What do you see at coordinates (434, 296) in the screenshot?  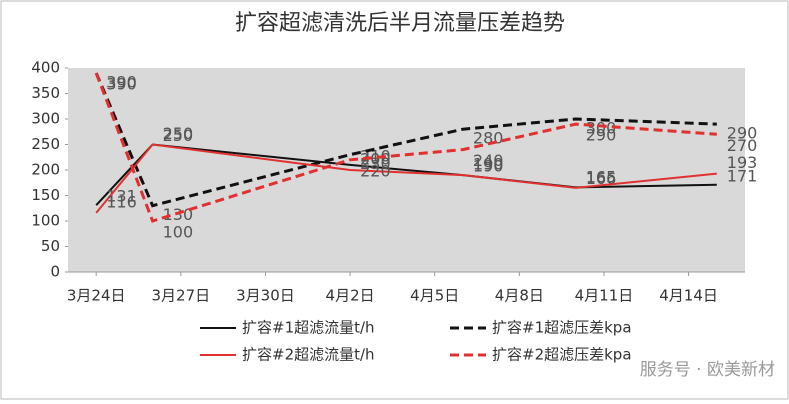 I see `x-tick-label: 4月5日` at bounding box center [434, 296].